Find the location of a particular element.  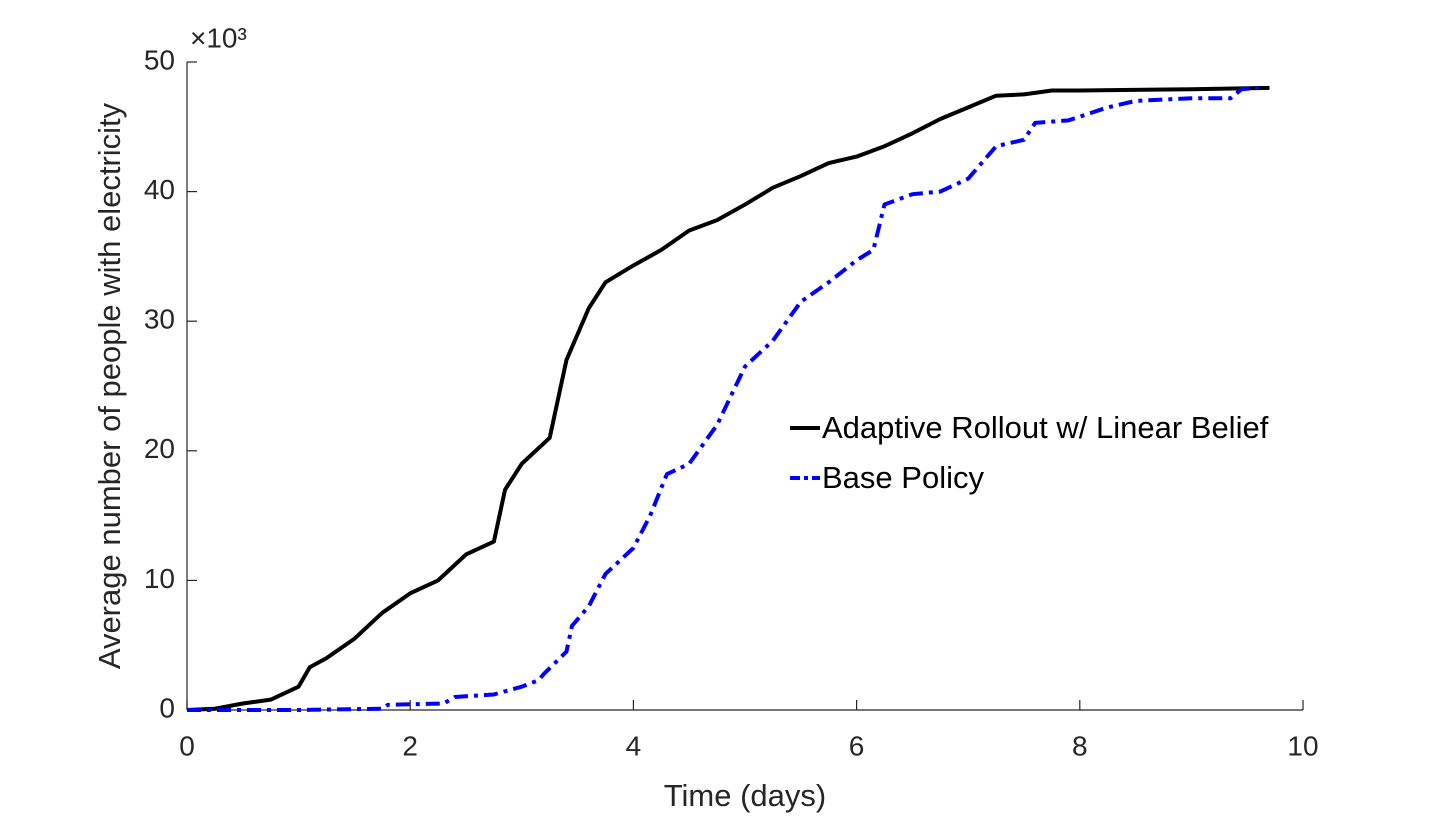

x-tick-label: 4 is located at coordinates (634, 745).